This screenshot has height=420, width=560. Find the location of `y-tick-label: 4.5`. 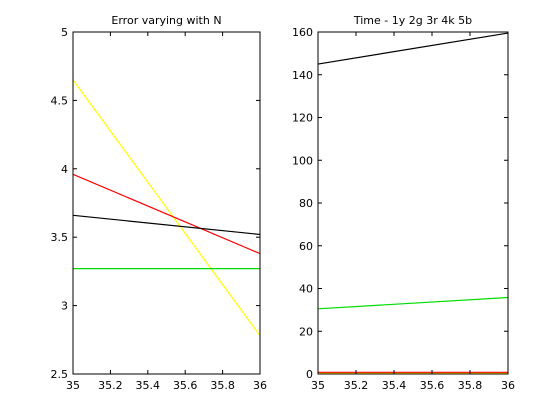

y-tick-label: 4.5 is located at coordinates (60, 100).